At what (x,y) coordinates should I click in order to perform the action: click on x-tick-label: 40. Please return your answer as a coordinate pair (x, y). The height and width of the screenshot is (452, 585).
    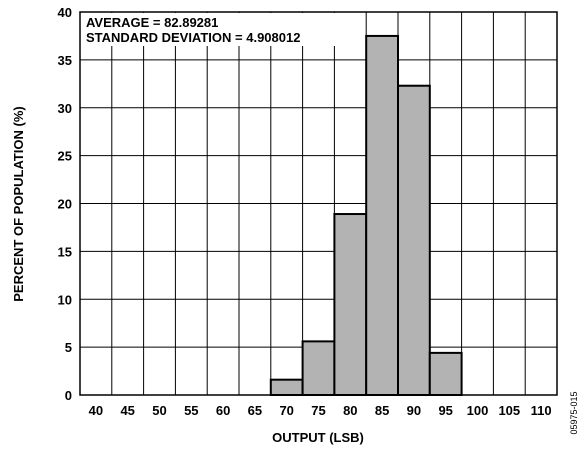
    Looking at the image, I should click on (96, 410).